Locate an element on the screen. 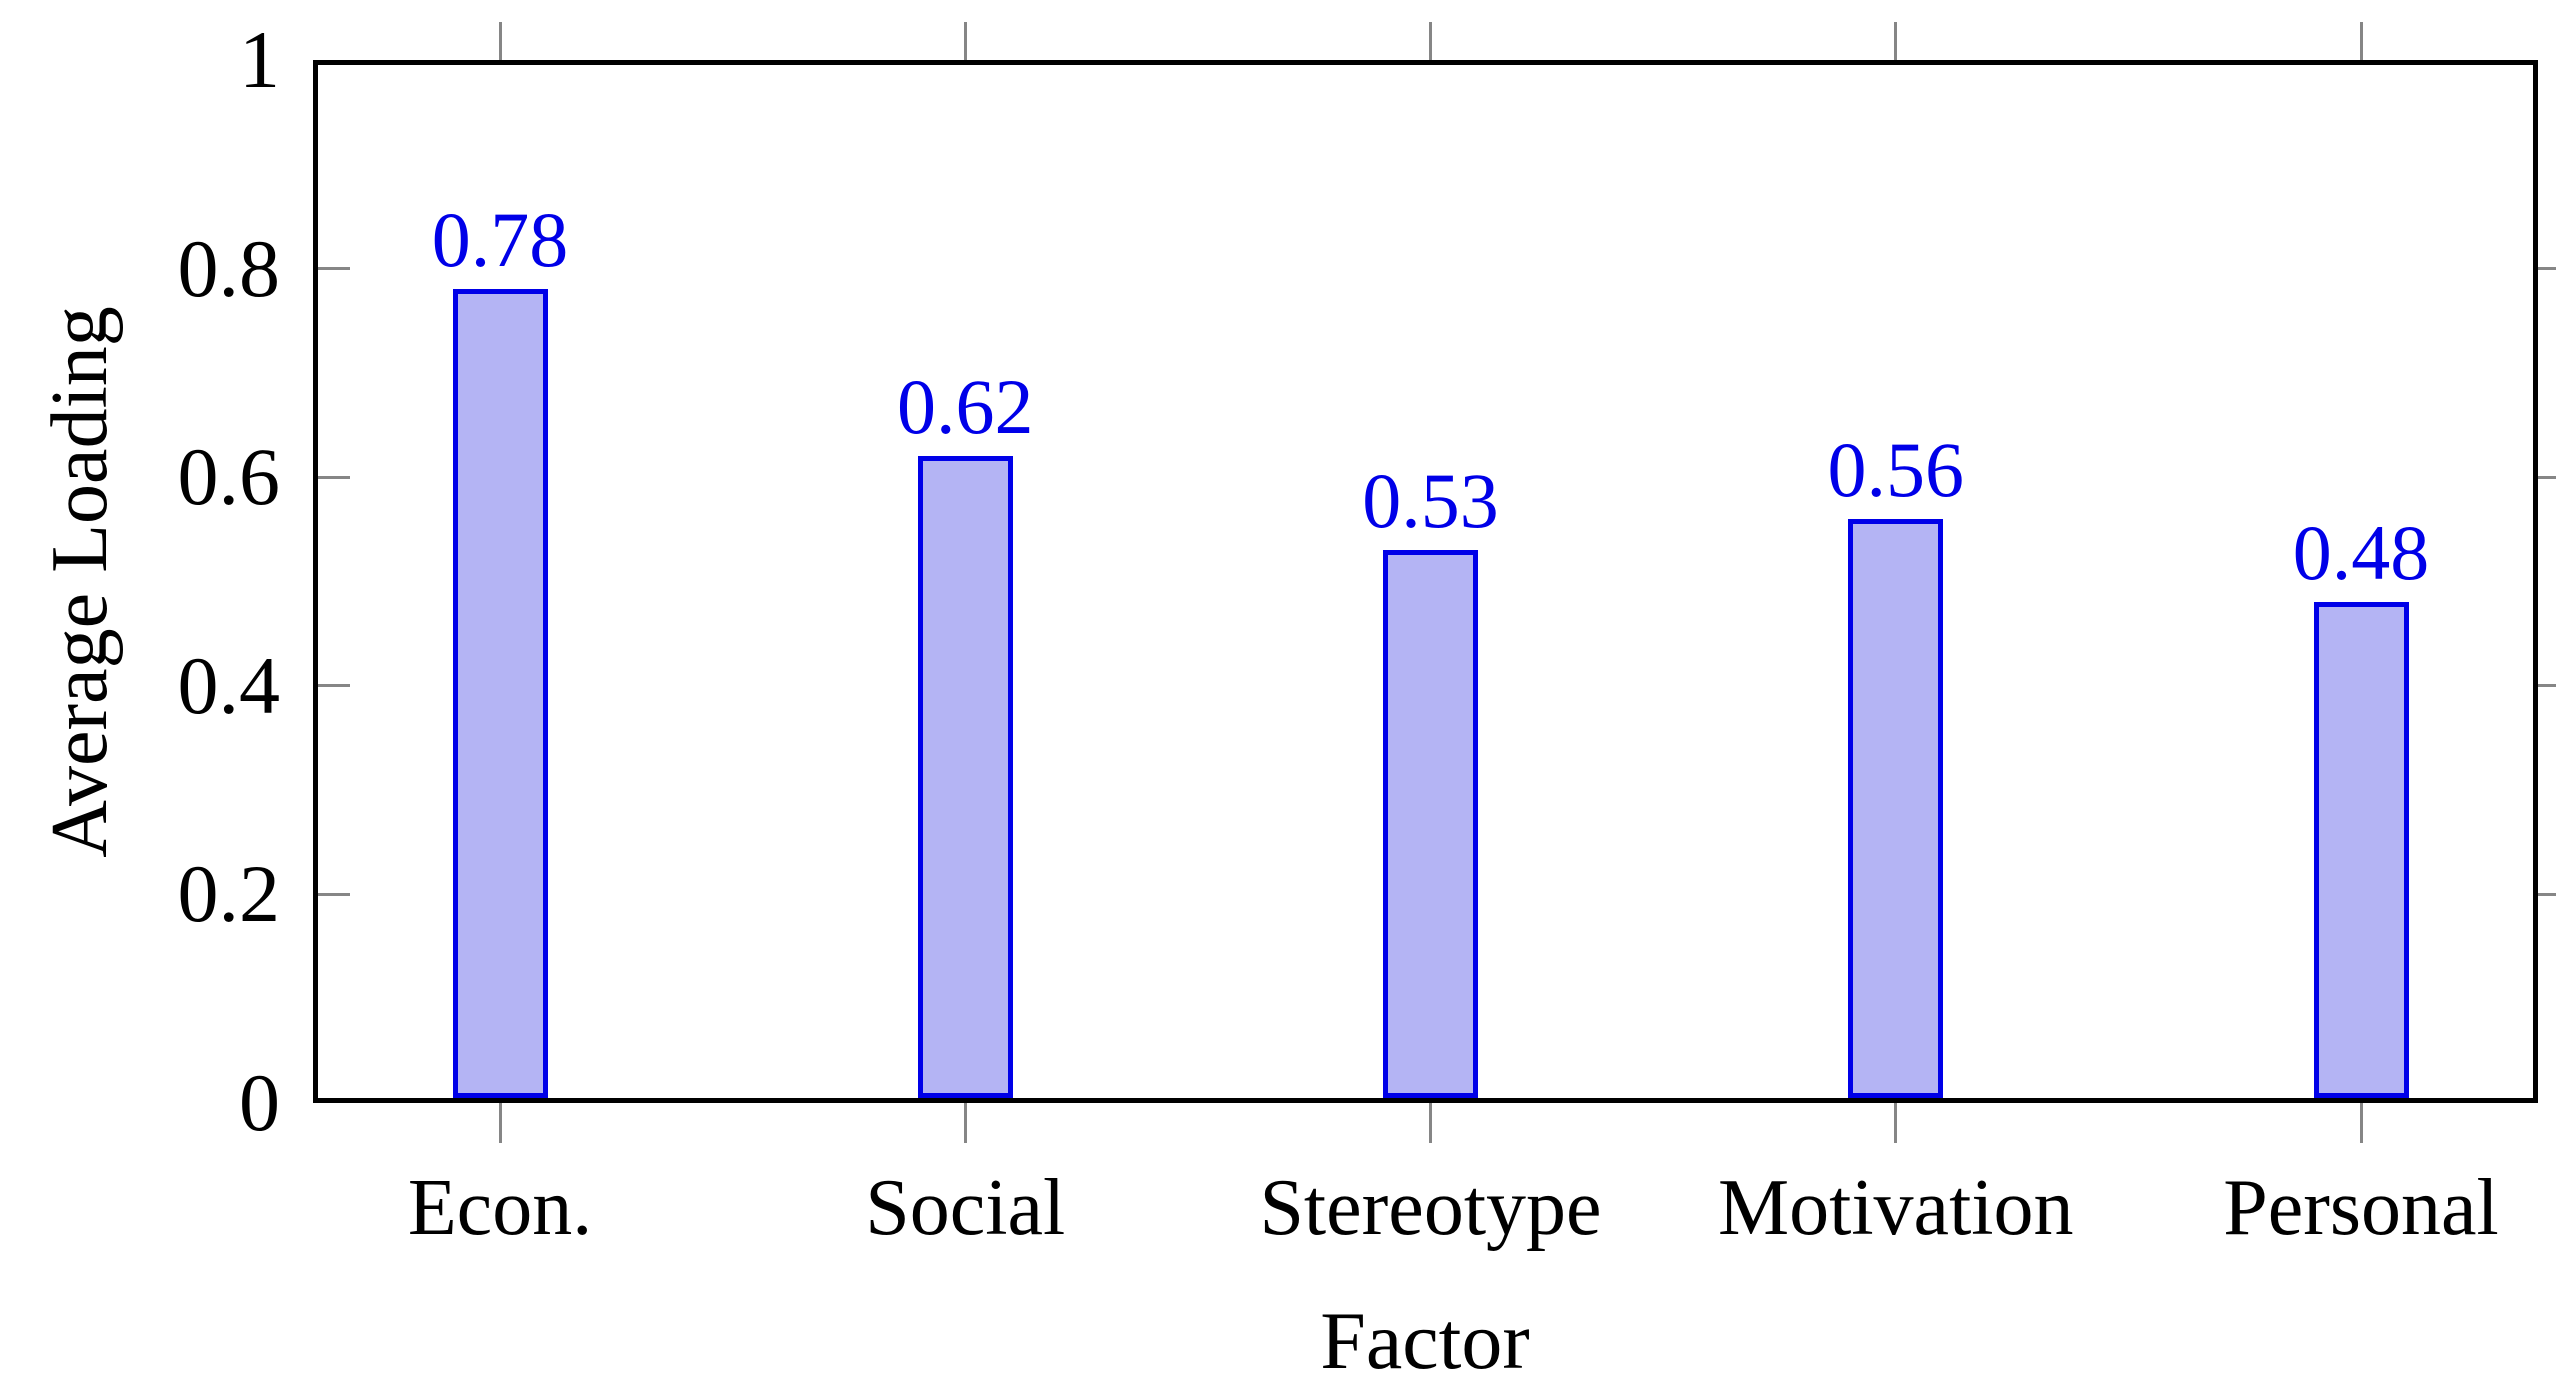  bar-category-label: Stereotype is located at coordinates (1430, 1208).